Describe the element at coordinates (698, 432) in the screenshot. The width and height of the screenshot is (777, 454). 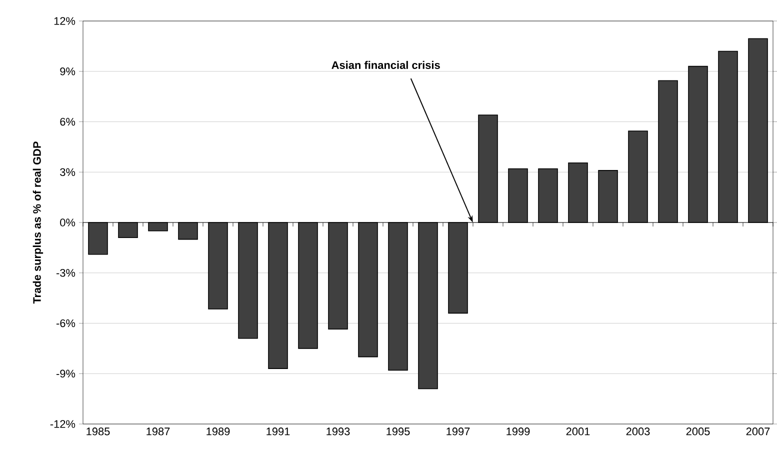
I see `x-tick-label: 2005` at that location.